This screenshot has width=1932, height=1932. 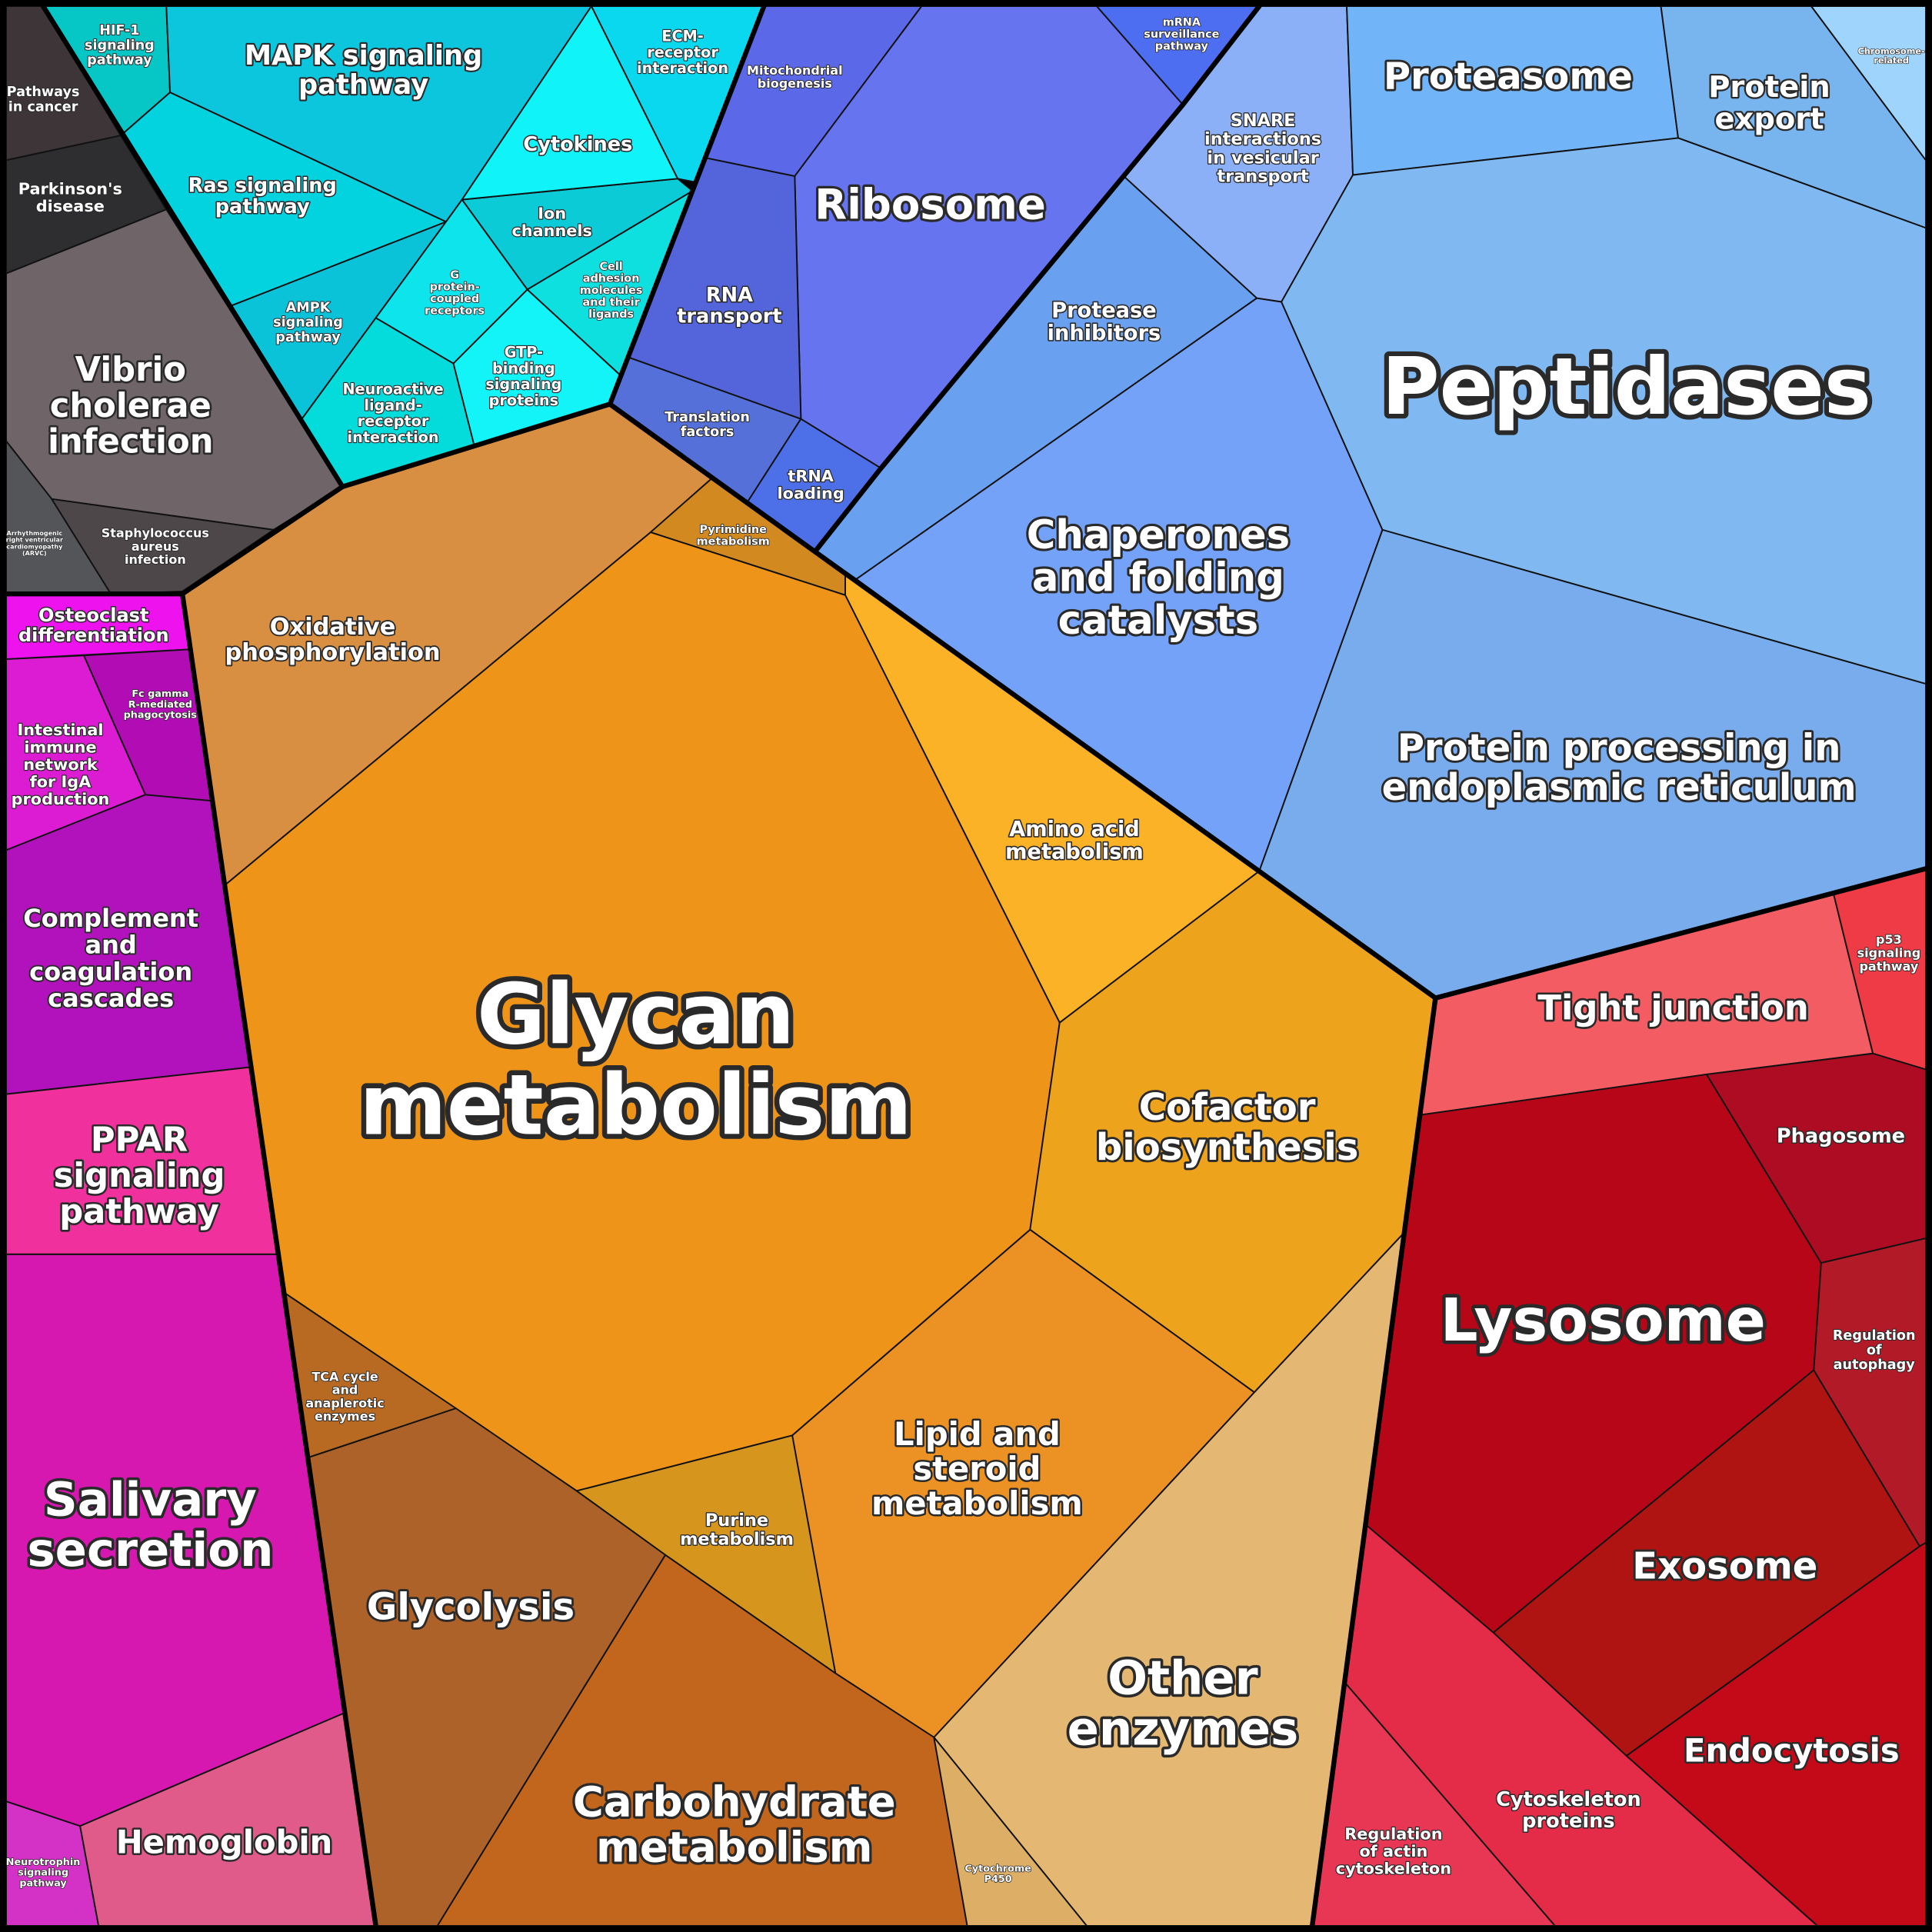 What do you see at coordinates (35, 533) in the screenshot?
I see `cell-label: Arrhythmogenic` at bounding box center [35, 533].